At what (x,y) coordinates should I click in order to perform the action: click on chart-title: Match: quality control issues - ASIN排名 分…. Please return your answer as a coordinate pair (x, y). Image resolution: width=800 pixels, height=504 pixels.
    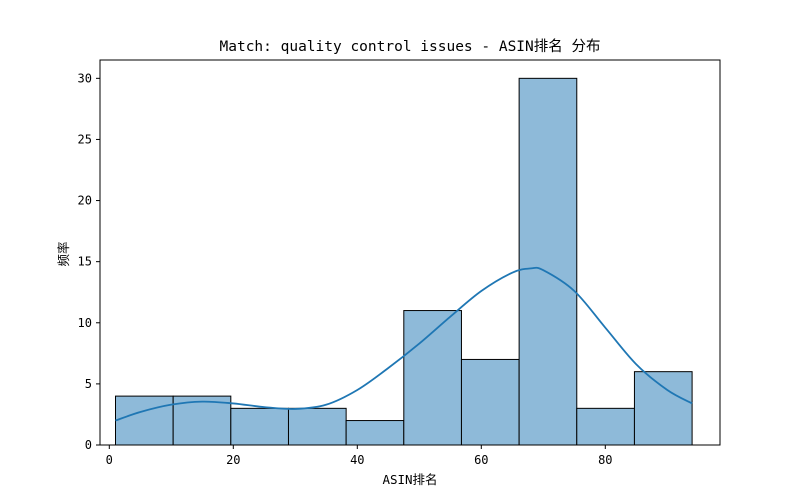
    Looking at the image, I should click on (410, 46).